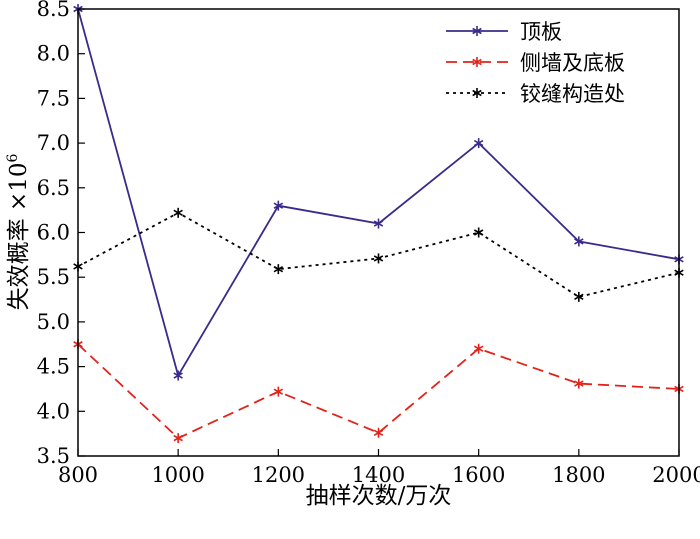 The width and height of the screenshot is (700, 539). What do you see at coordinates (53, 233) in the screenshot?
I see `y-tick-label: 6.0` at bounding box center [53, 233].